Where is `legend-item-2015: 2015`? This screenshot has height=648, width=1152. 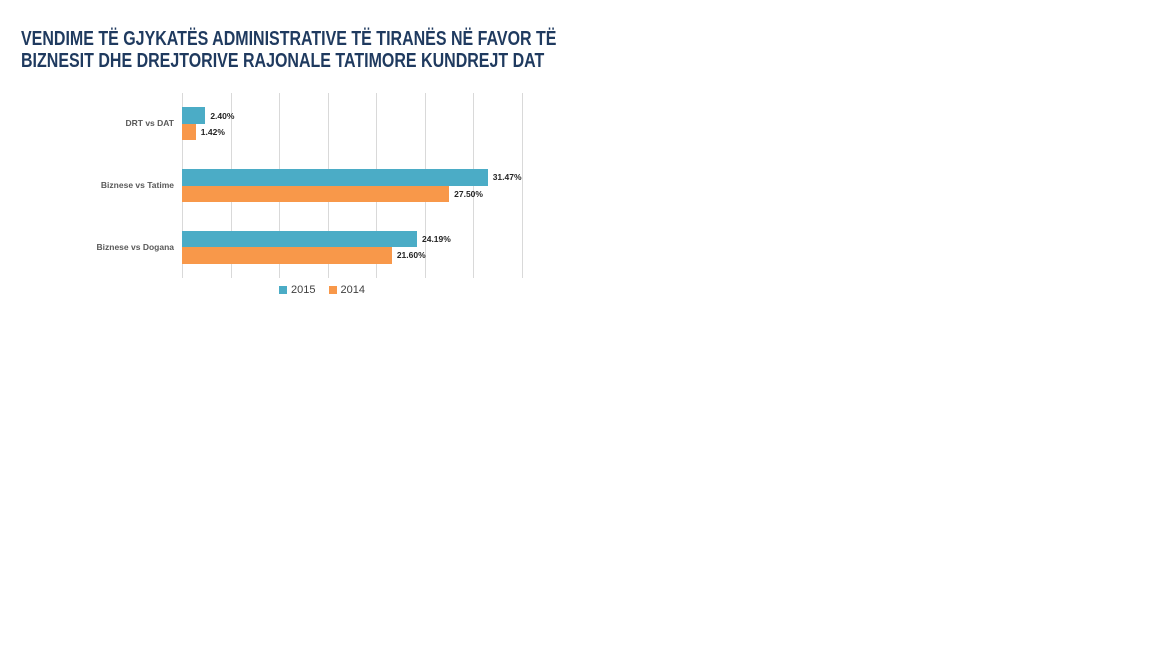 legend-item-2015: 2015 is located at coordinates (297, 290).